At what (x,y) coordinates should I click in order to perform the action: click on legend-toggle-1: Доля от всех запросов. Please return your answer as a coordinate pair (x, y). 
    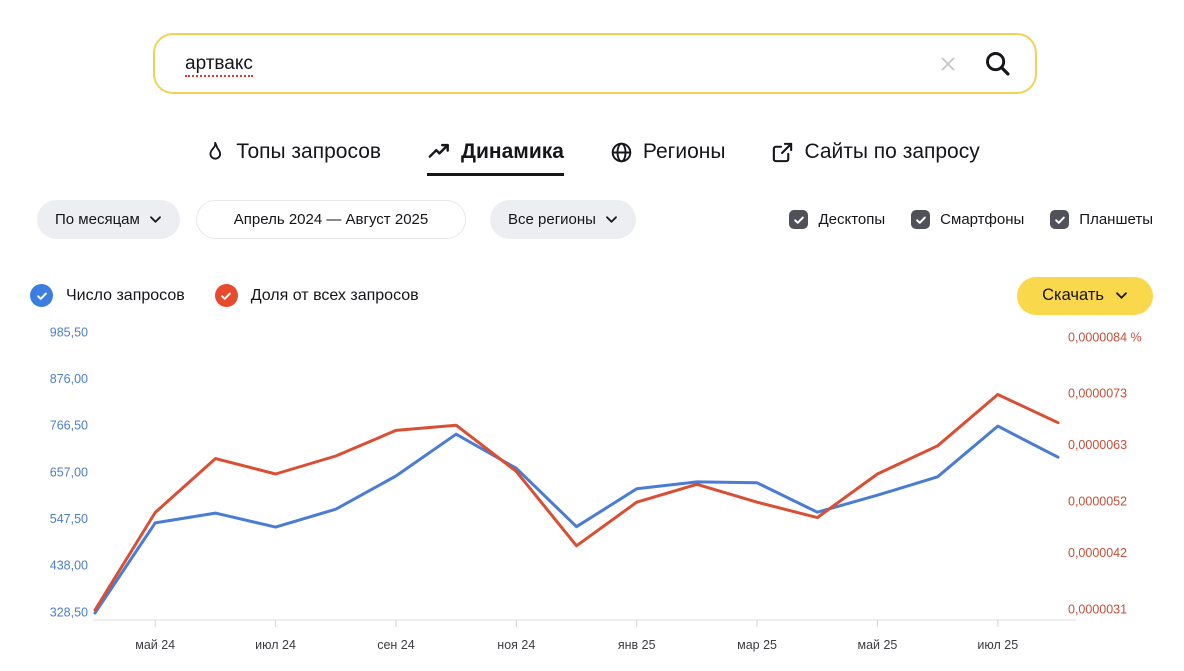
    Looking at the image, I should click on (316, 295).